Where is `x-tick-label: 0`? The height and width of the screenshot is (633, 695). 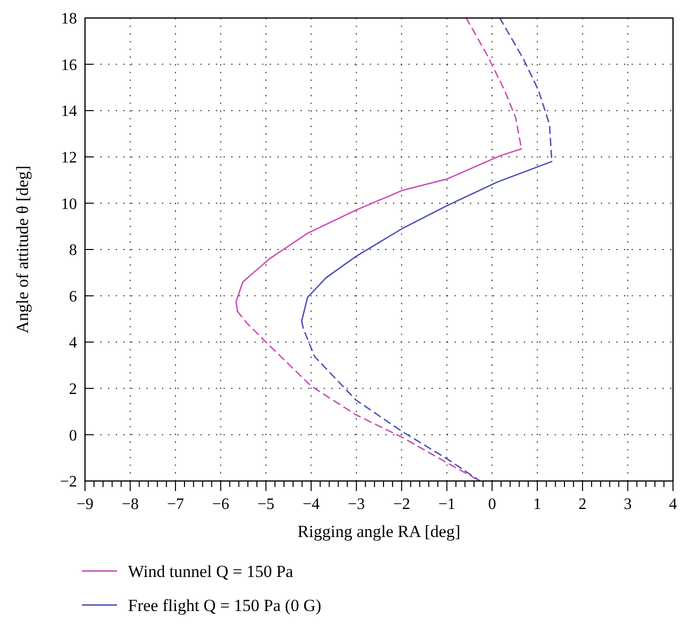
x-tick-label: 0 is located at coordinates (492, 504).